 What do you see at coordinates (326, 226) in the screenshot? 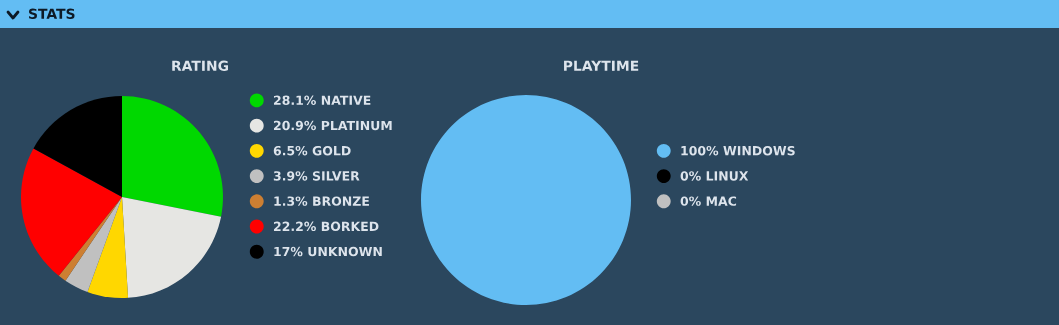
I see `legend-label: 22.2% BORKED` at bounding box center [326, 226].